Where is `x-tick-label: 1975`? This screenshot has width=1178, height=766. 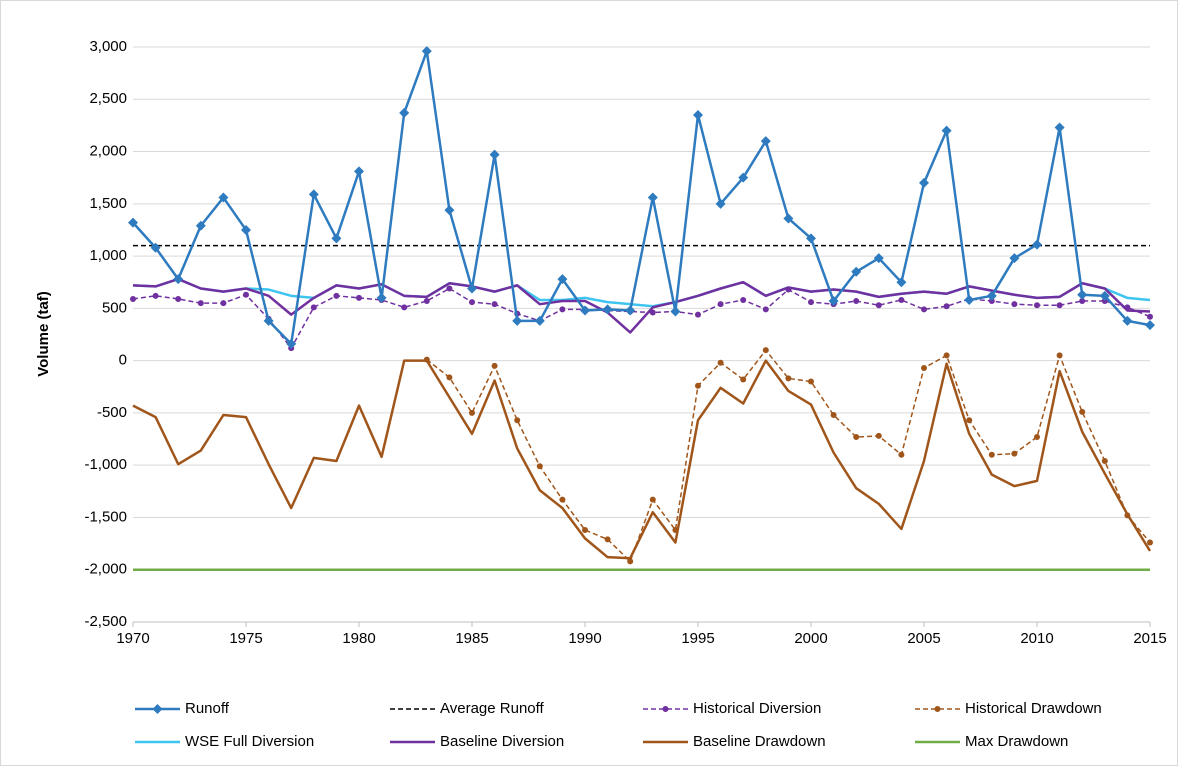 x-tick-label: 1975 is located at coordinates (245, 638).